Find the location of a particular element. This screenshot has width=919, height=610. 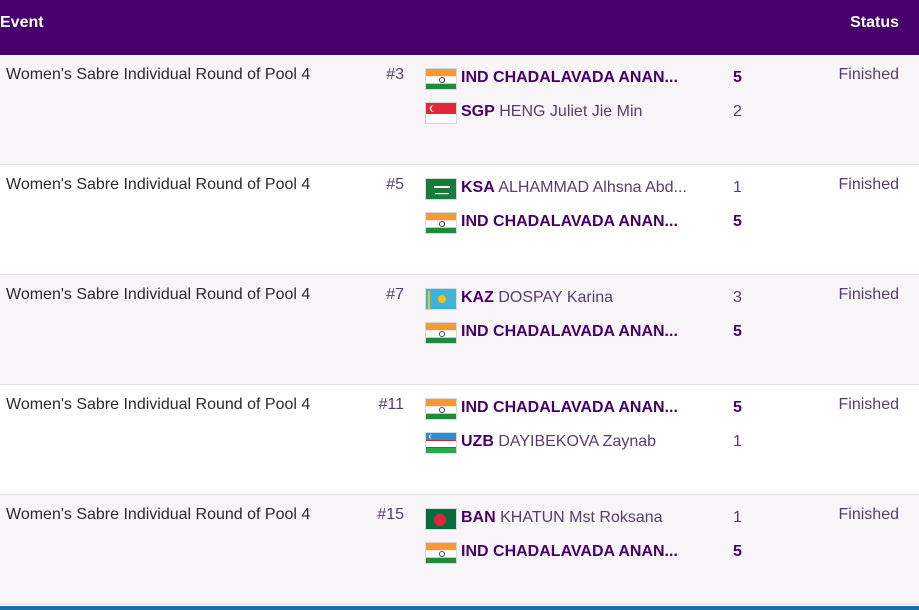

match-number: #3 is located at coordinates (395, 74).